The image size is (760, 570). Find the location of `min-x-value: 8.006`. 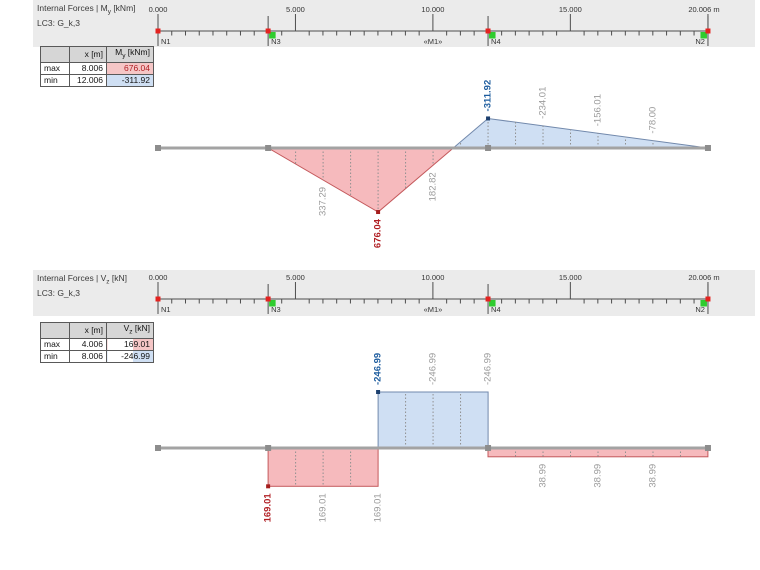

min-x-value: 8.006 is located at coordinates (88, 356).